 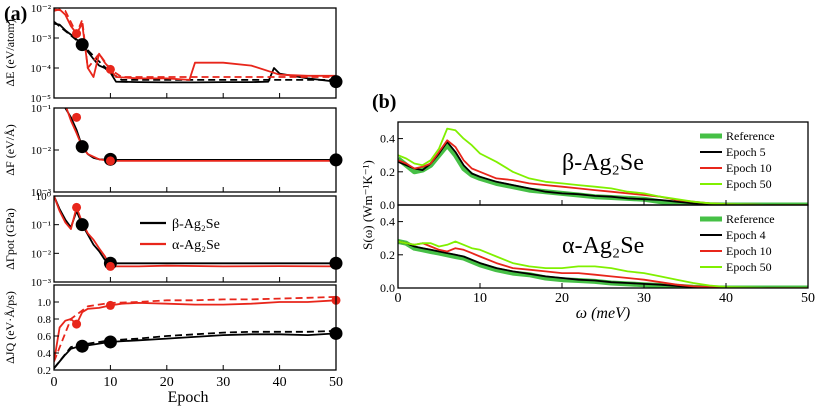 I want to click on panel-a-x-axis: 0 10 20 30 40 50, so click(x=197, y=382).